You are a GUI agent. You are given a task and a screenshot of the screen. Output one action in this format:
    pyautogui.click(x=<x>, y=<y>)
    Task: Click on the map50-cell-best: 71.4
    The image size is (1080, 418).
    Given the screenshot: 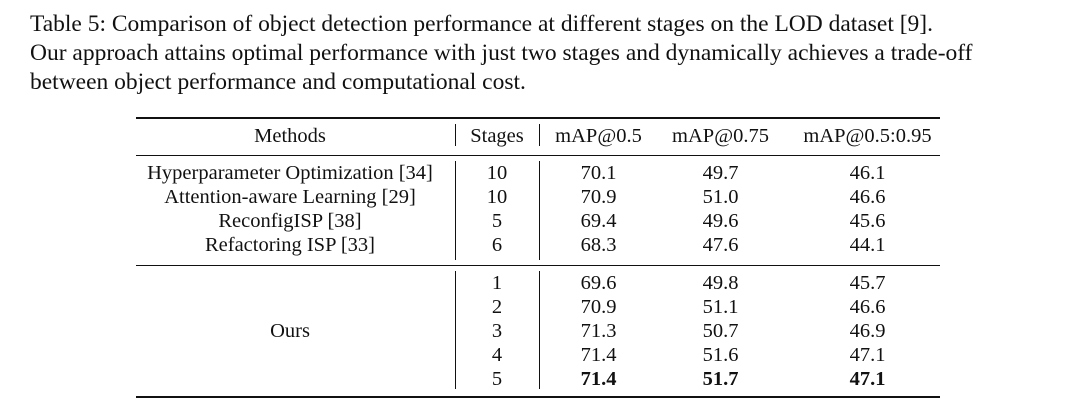 What is the action you would take?
    pyautogui.click(x=598, y=379)
    